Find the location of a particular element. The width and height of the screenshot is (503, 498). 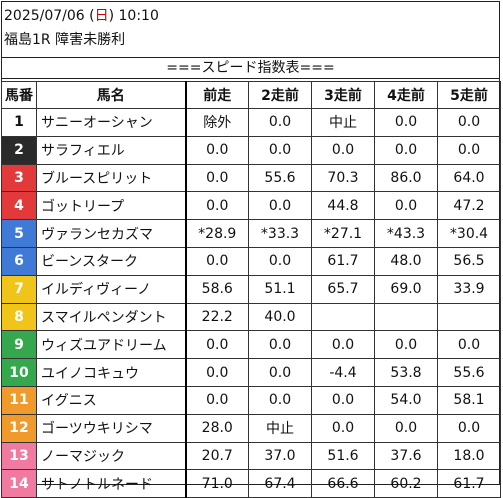

horse-number: 11 is located at coordinates (19, 400).